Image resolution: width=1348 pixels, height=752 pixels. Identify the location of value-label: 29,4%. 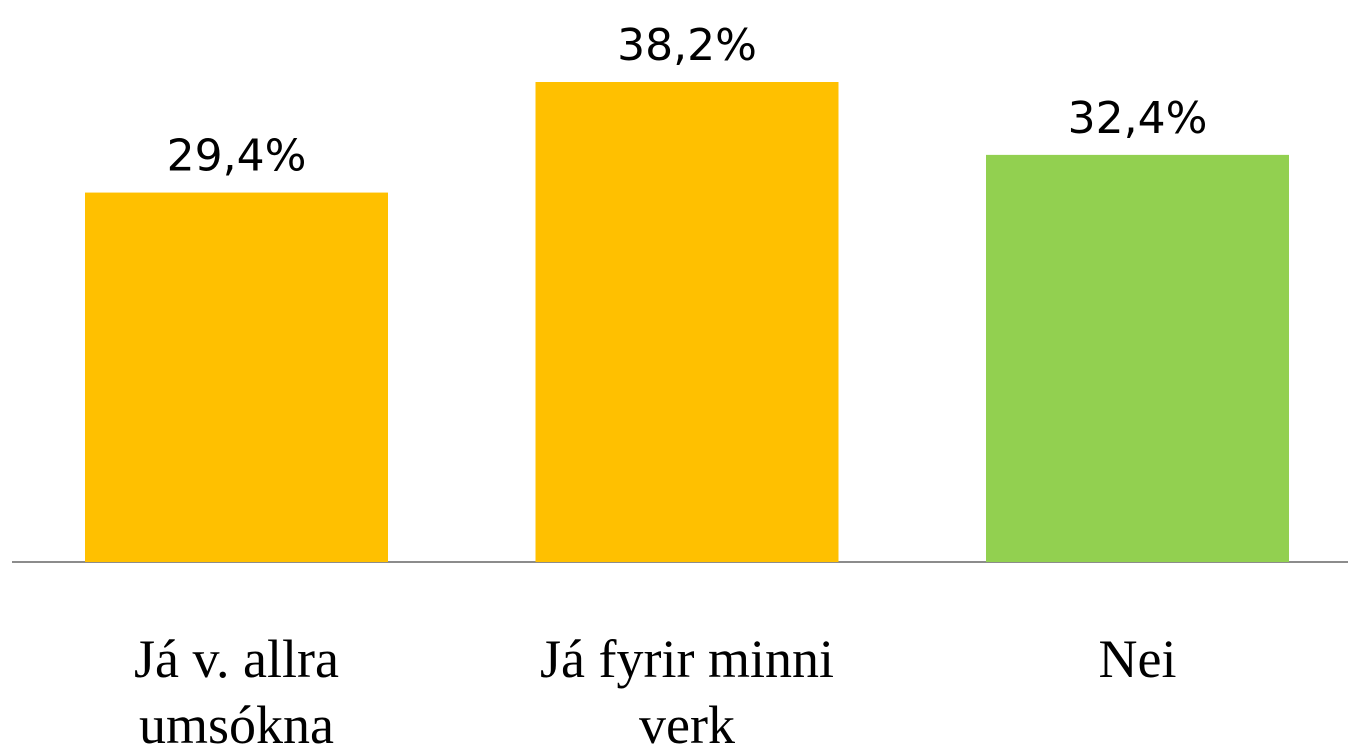
(237, 156).